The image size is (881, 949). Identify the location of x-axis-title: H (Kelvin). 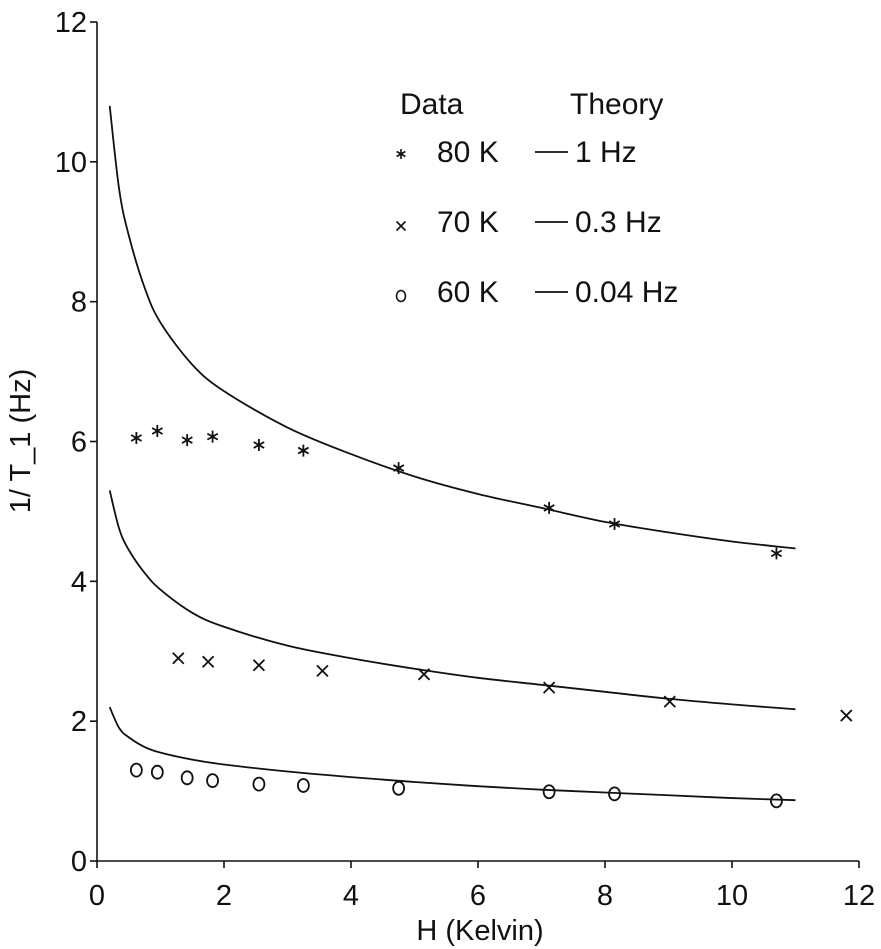
(479, 931).